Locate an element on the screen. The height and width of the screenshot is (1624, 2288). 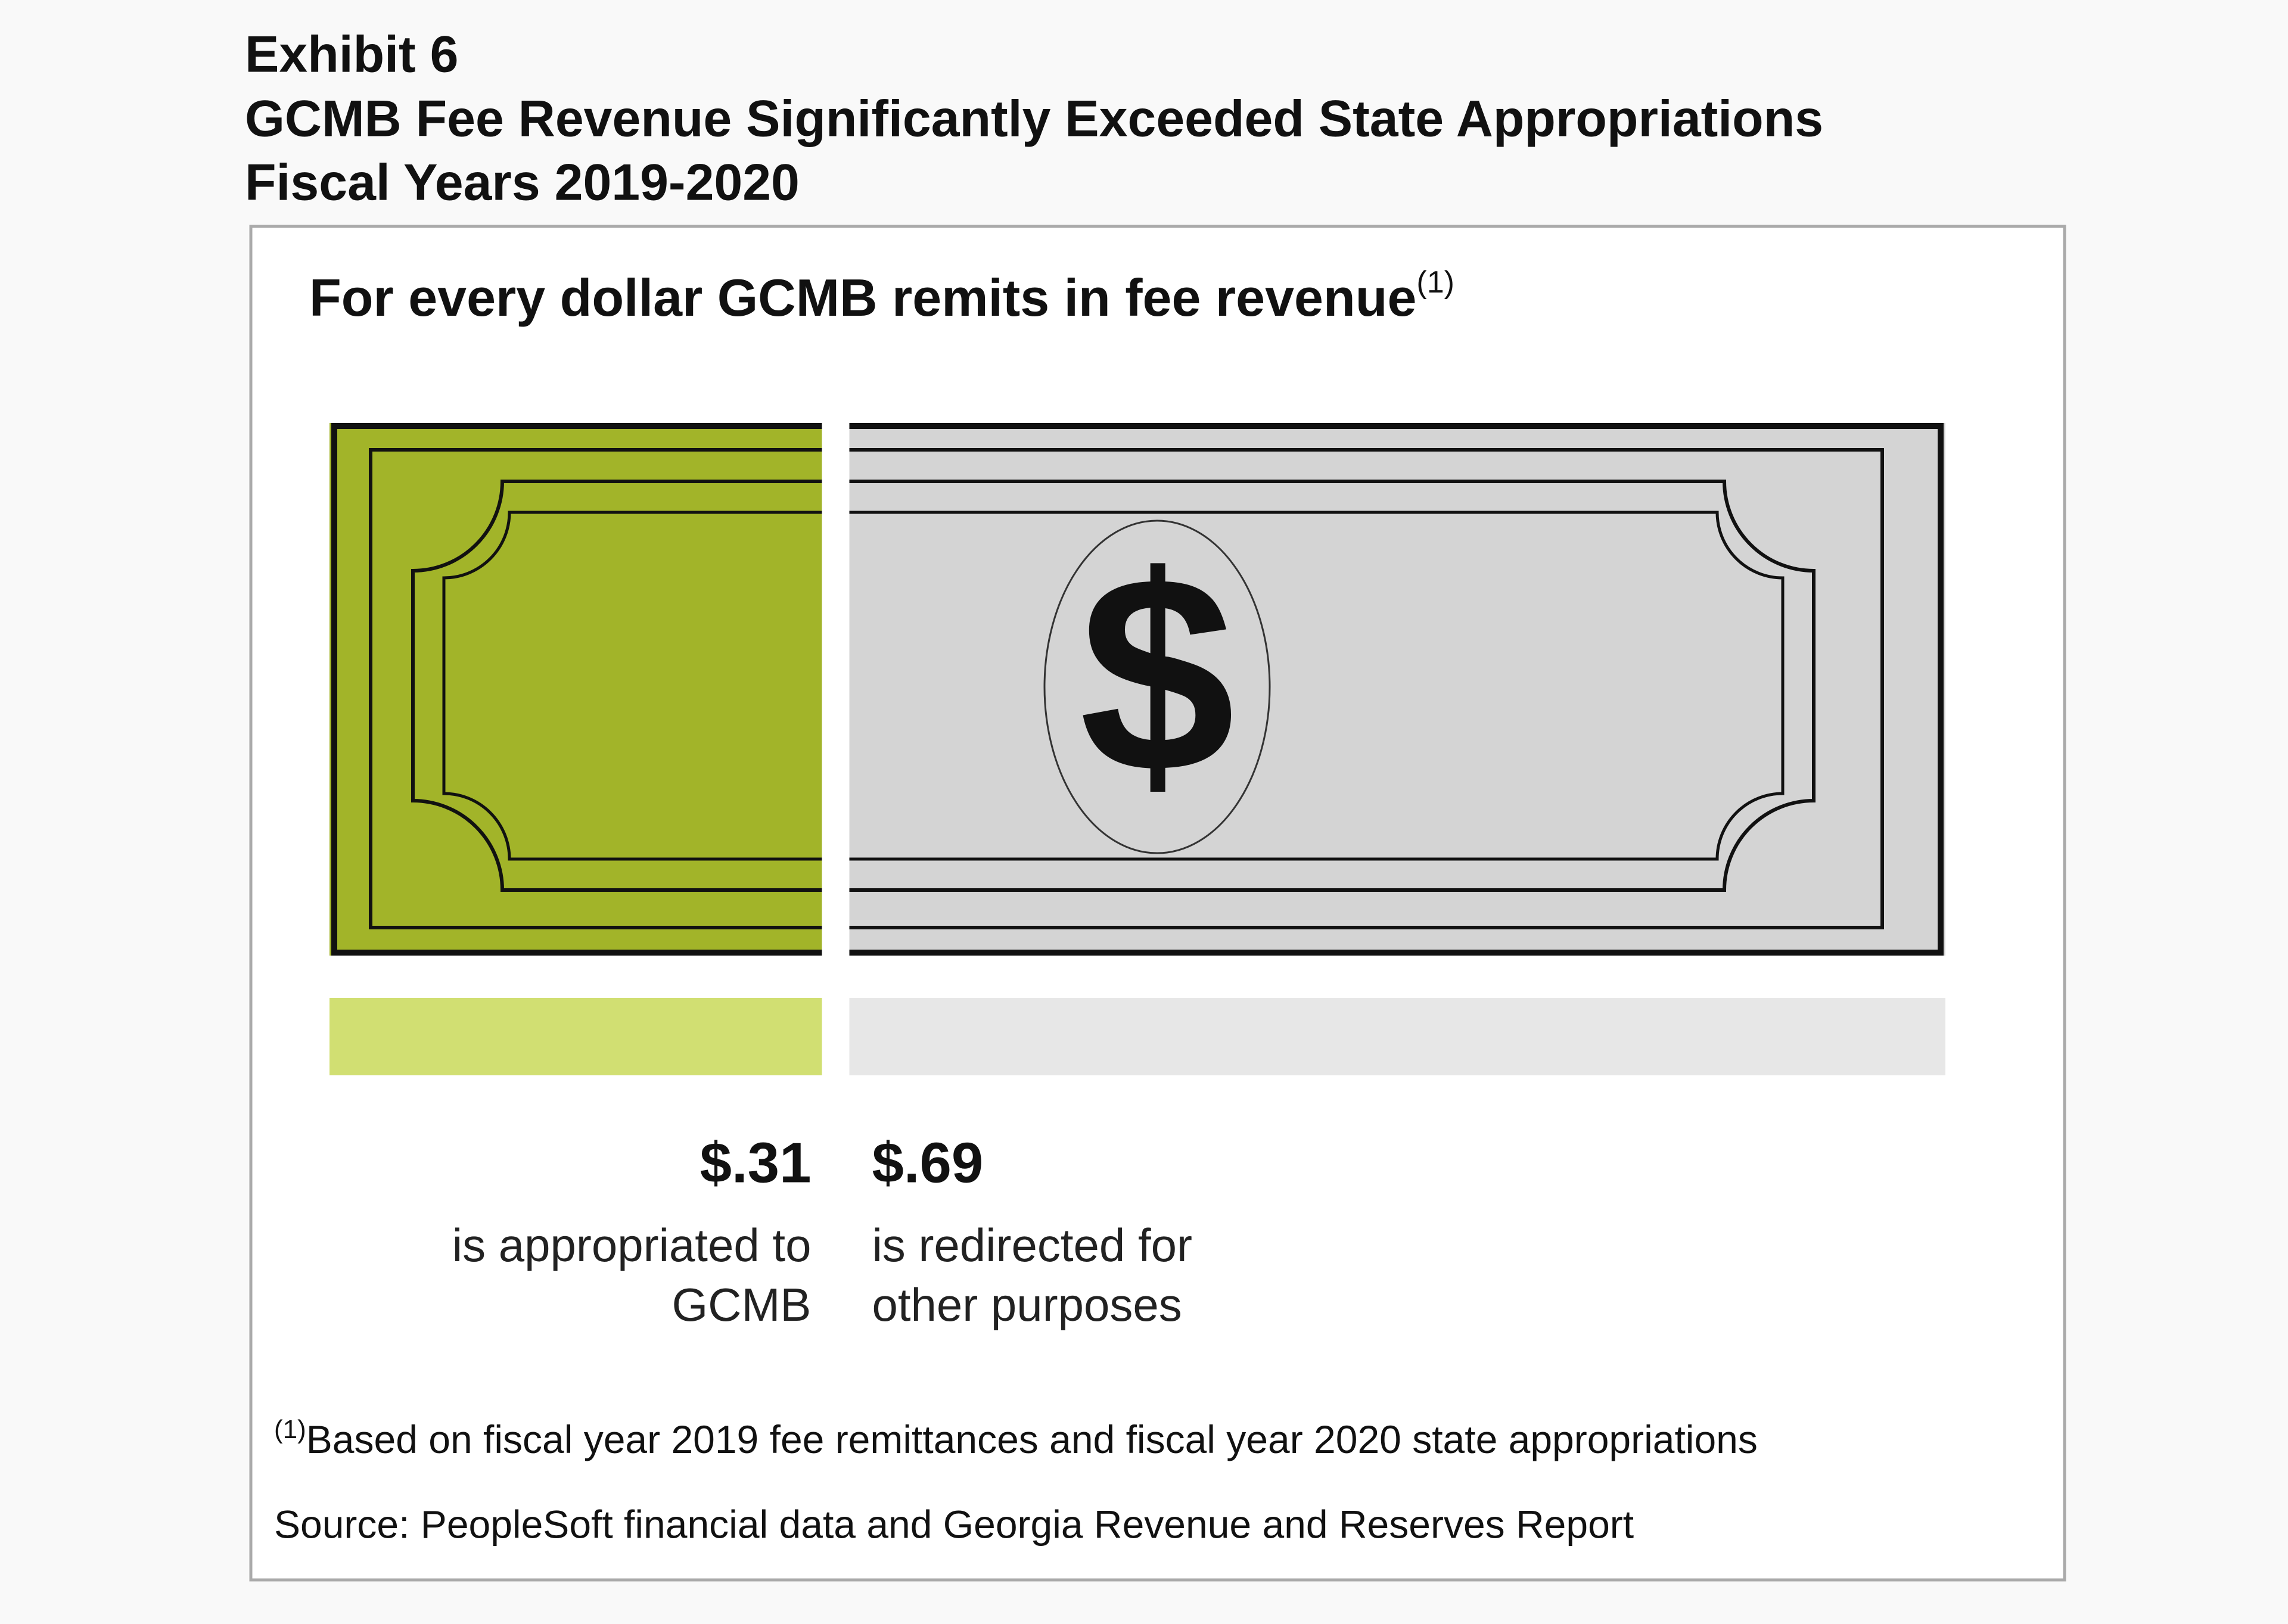
bill-symbol: $ is located at coordinates (1157, 674).